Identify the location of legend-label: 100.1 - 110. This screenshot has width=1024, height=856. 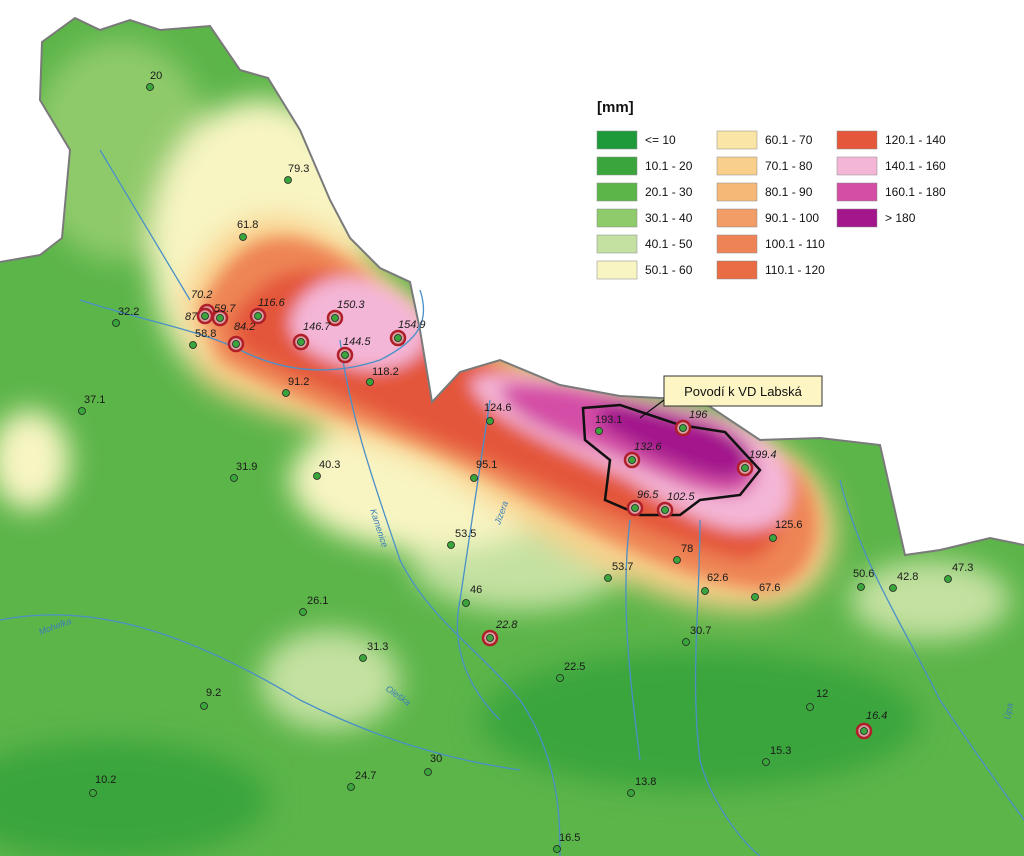
(795, 244).